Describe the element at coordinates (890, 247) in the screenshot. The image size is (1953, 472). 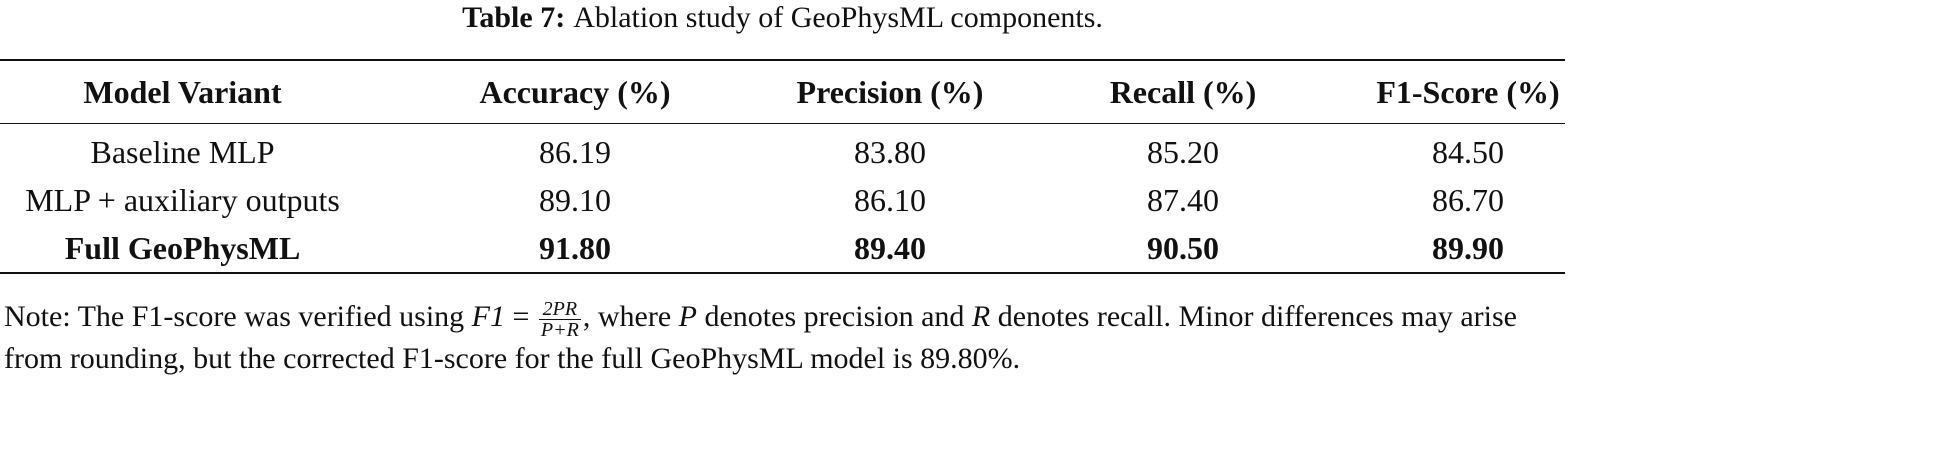
I see `cell: 89.40` at that location.